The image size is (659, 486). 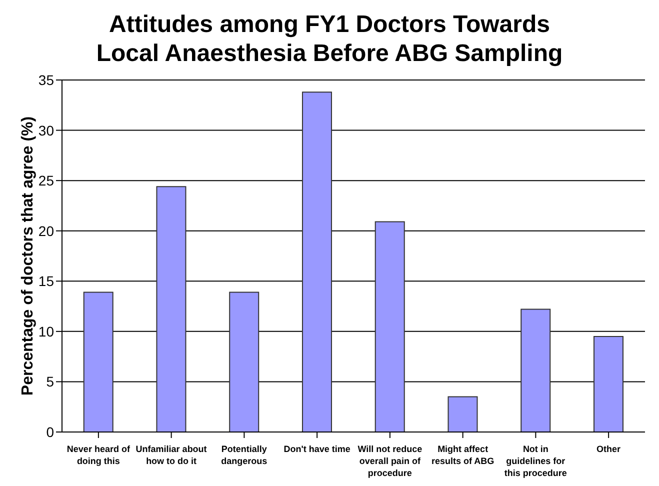 What do you see at coordinates (46, 180) in the screenshot?
I see `y-tick-label: 25` at bounding box center [46, 180].